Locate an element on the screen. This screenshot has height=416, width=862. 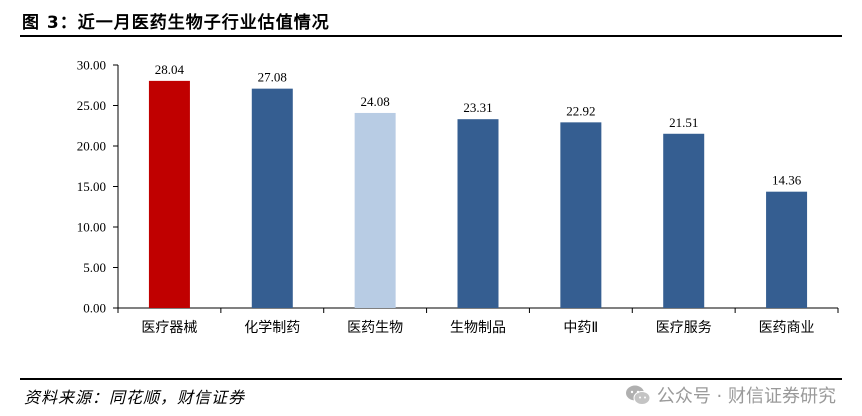
watermark: 公众号 · 财信证券研究 is located at coordinates (730, 395).